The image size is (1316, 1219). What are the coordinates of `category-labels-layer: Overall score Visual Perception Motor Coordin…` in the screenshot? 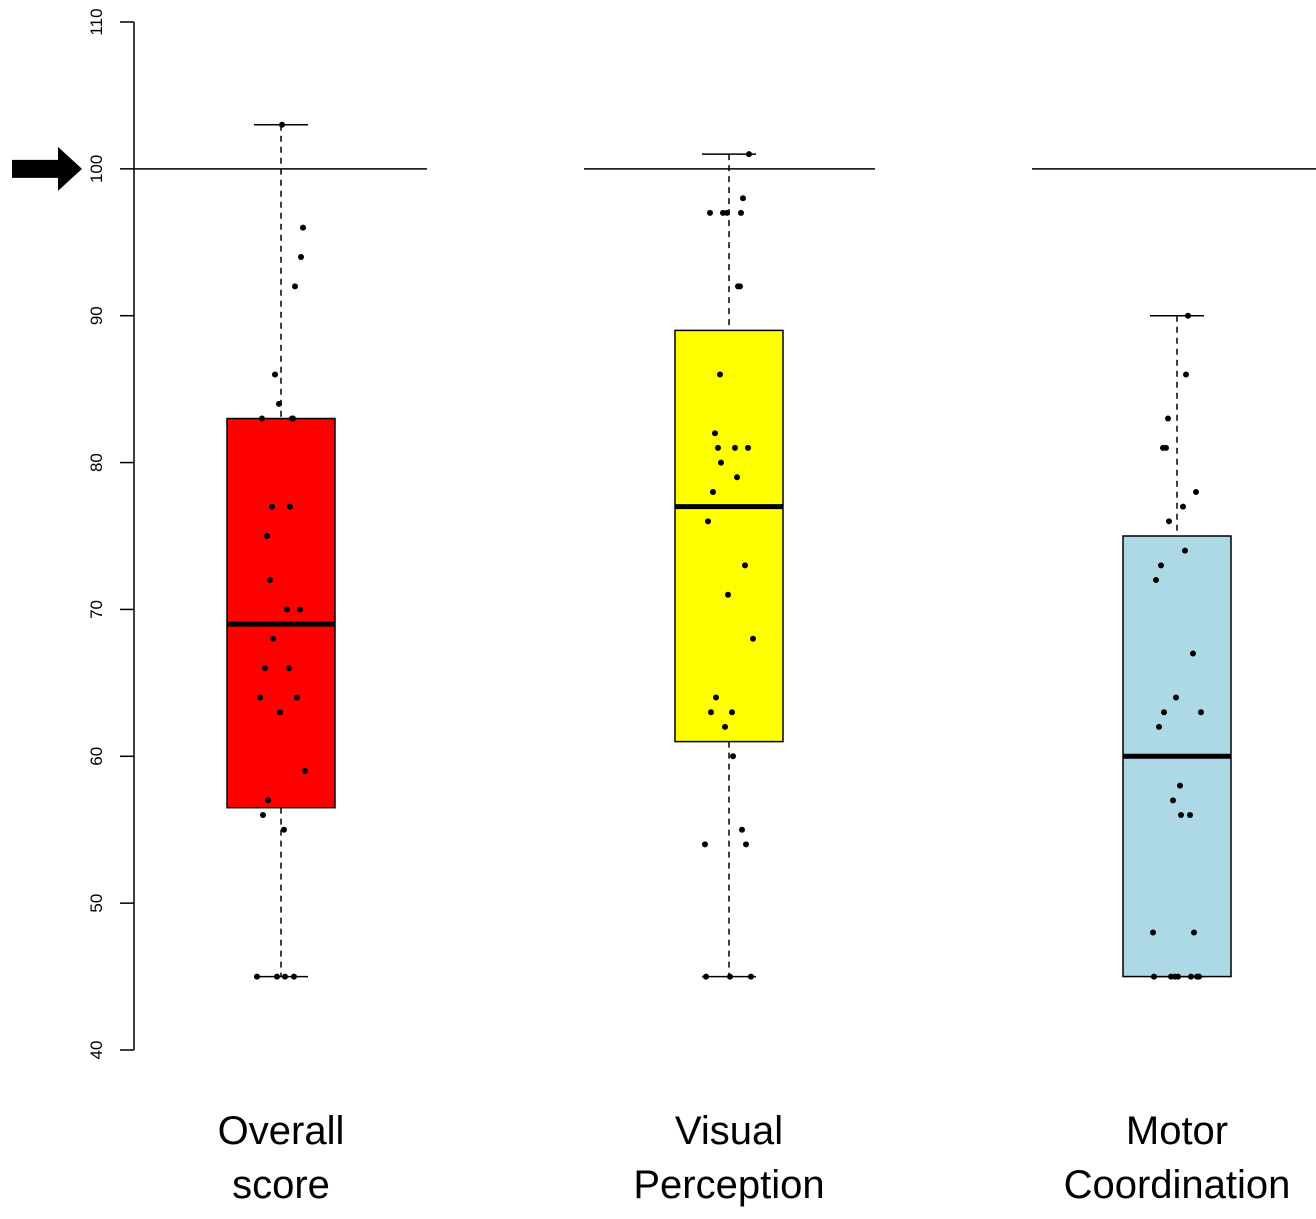 It's located at (754, 1158).